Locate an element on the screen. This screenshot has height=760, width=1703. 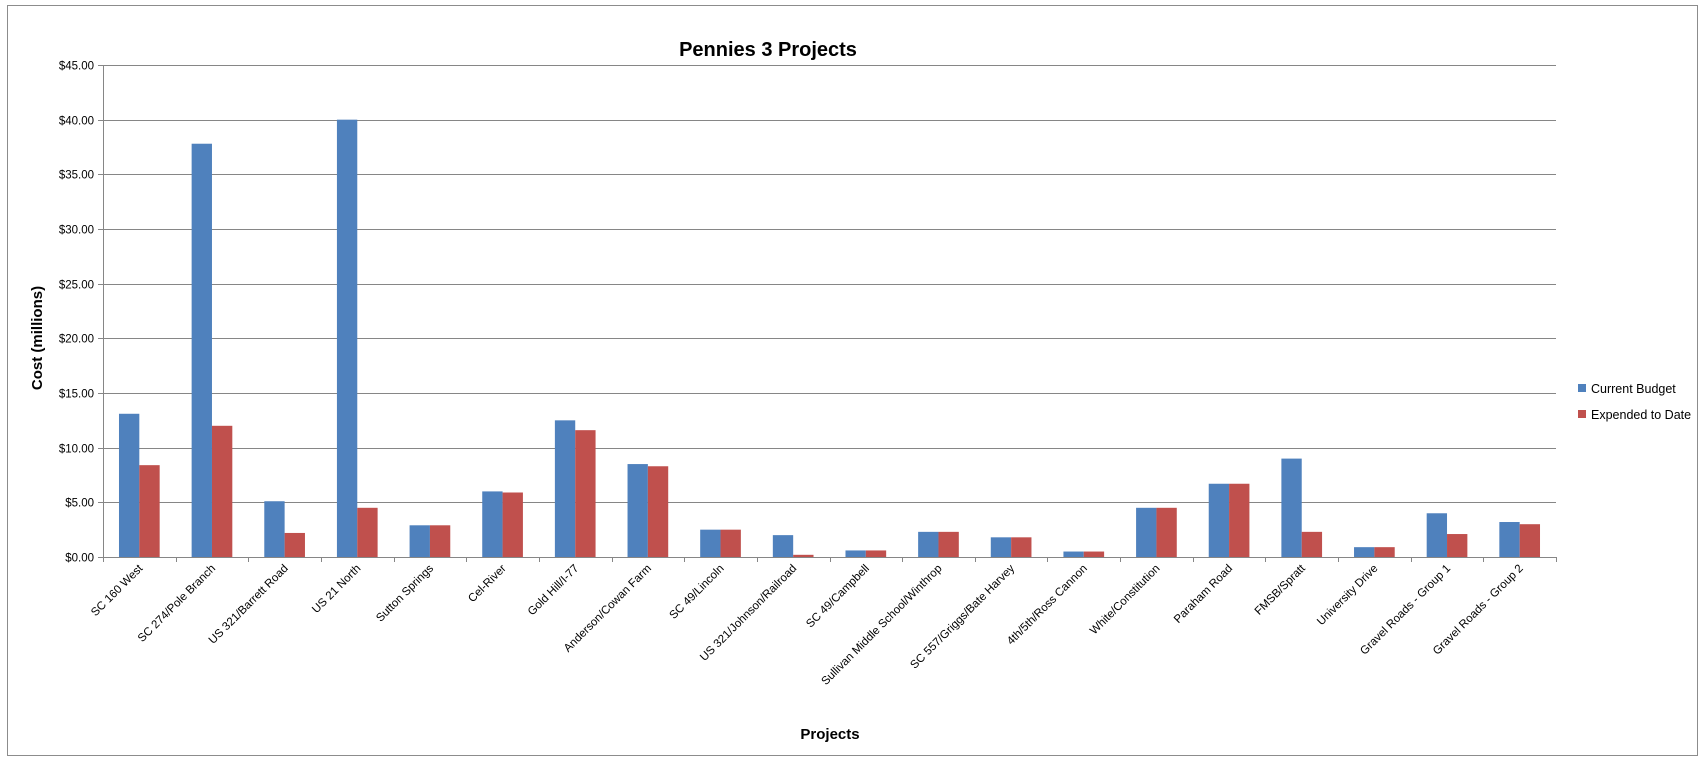
legend-label: Expended to Date is located at coordinates (1641, 415).